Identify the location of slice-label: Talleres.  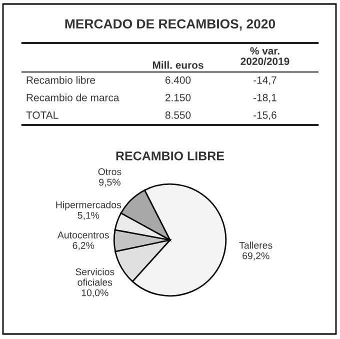
(255, 245).